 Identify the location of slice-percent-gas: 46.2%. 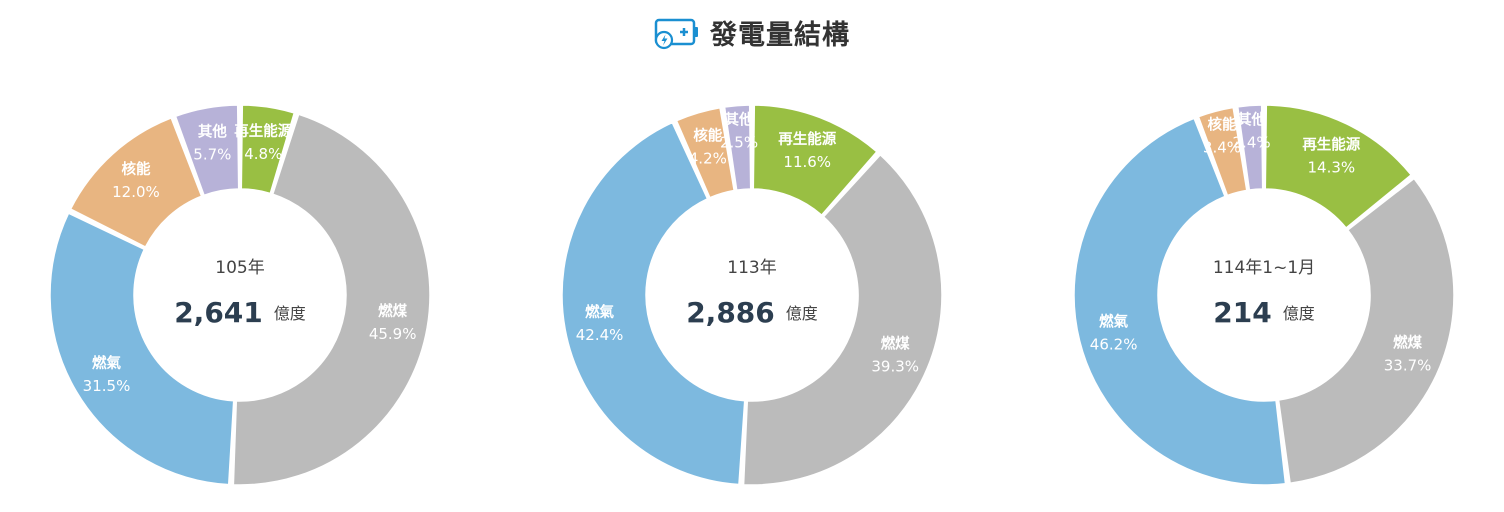
(1114, 345).